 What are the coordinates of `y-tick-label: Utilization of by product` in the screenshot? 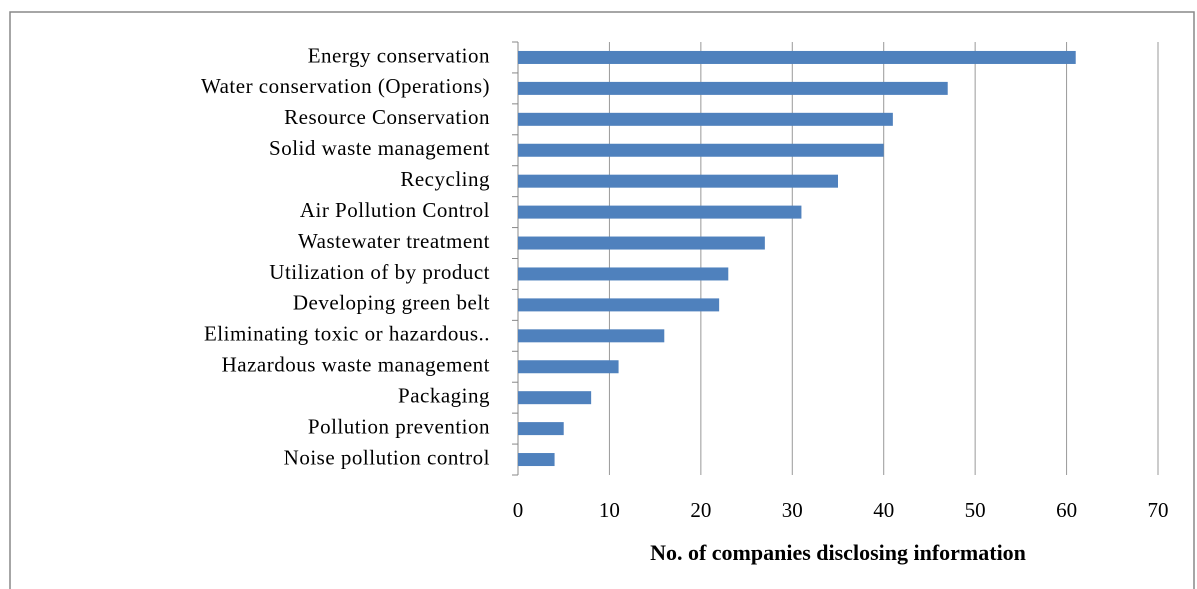 It's located at (379, 272).